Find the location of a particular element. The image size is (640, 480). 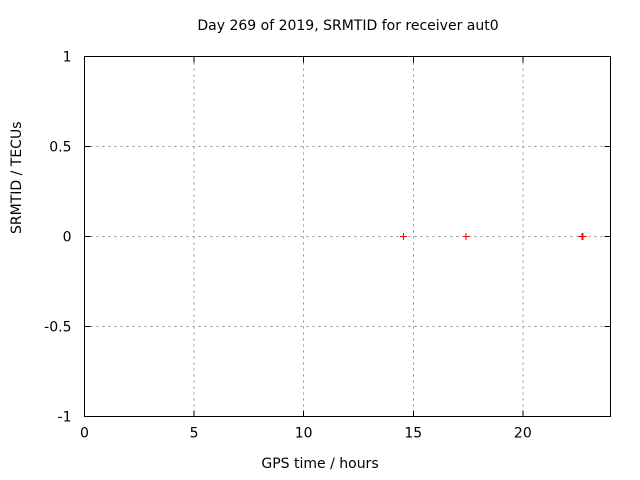

x-tick-label: 20 is located at coordinates (523, 434).